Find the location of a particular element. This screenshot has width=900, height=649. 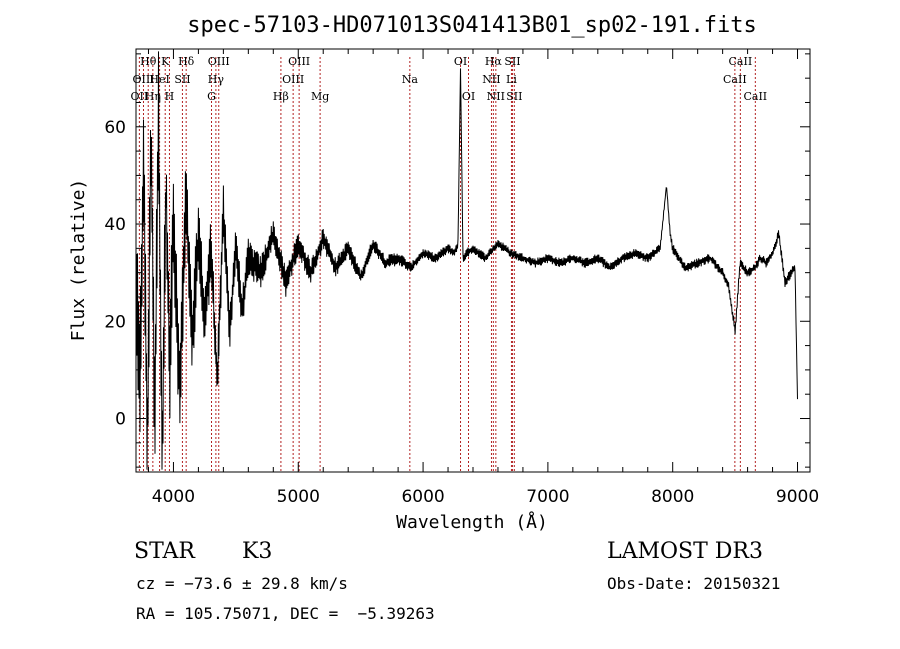

spectral-line-label: Hγ is located at coordinates (216, 79).